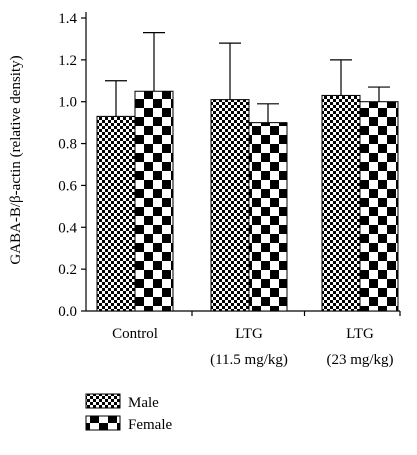 The height and width of the screenshot is (455, 417). I want to click on y-tick-label: 1.4, so click(67, 19).